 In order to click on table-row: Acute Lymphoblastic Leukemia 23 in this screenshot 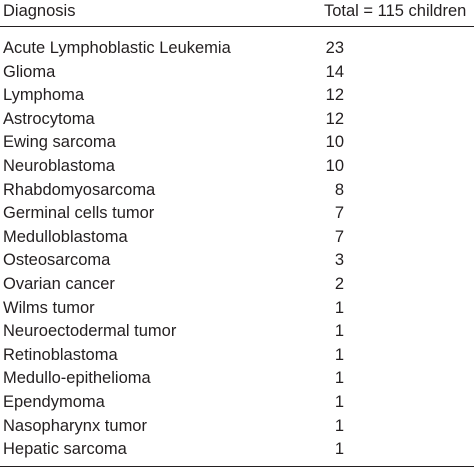, I will do `click(237, 50)`.